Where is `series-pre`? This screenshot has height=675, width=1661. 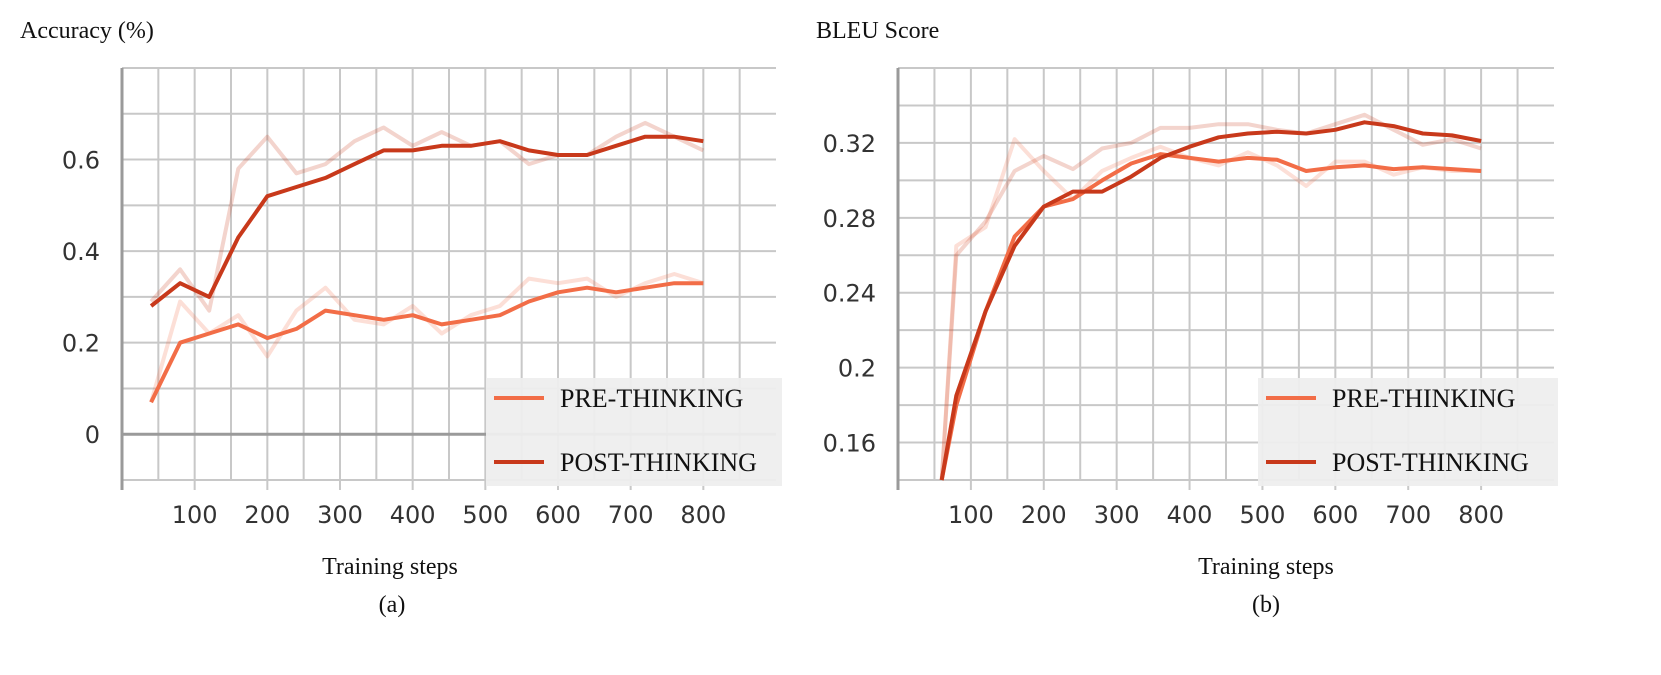 series-pre is located at coordinates (426, 338).